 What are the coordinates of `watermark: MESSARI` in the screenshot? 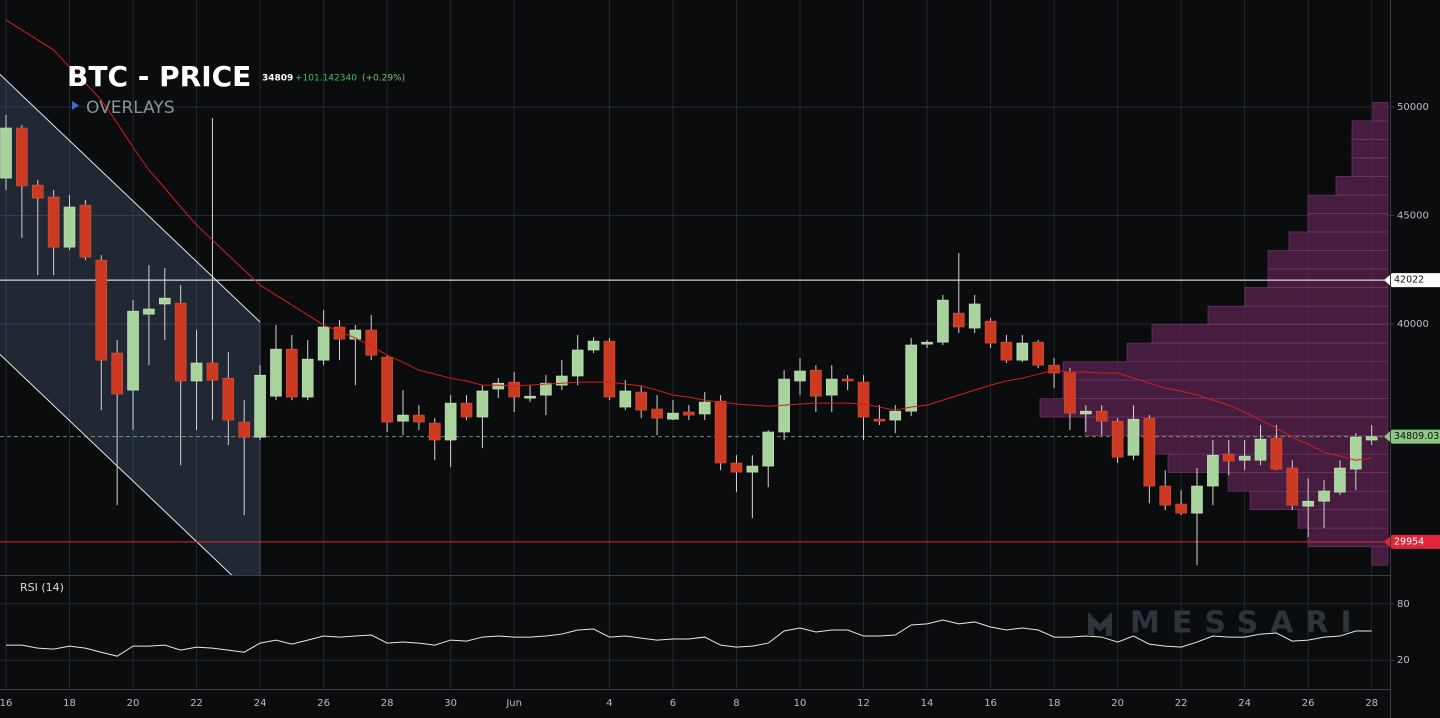 It's located at (1226, 623).